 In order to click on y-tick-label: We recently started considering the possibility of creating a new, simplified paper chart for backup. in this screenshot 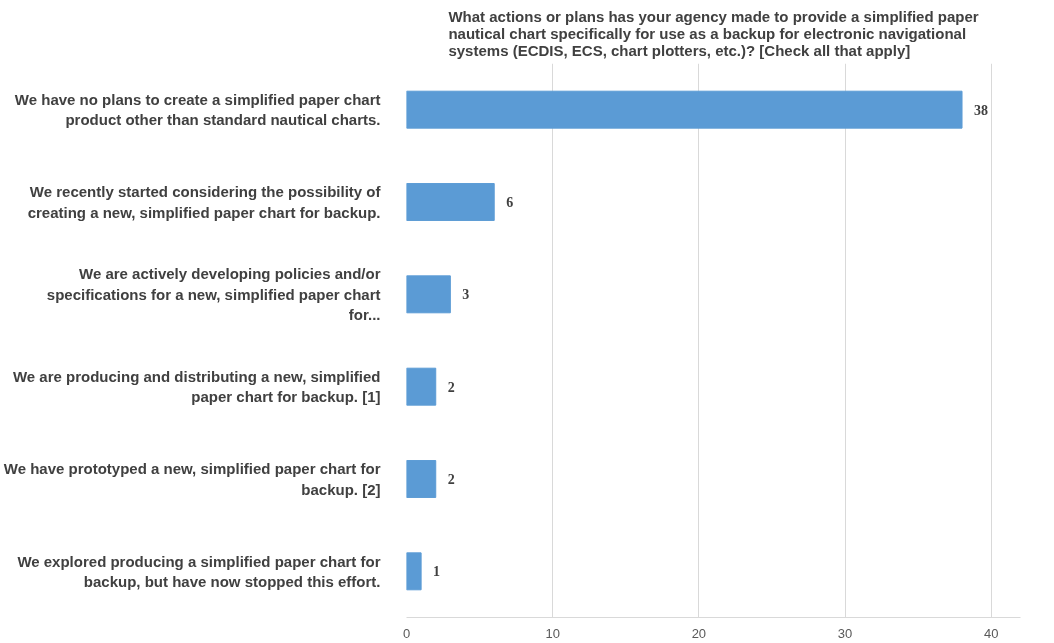, I will do `click(204, 202)`.